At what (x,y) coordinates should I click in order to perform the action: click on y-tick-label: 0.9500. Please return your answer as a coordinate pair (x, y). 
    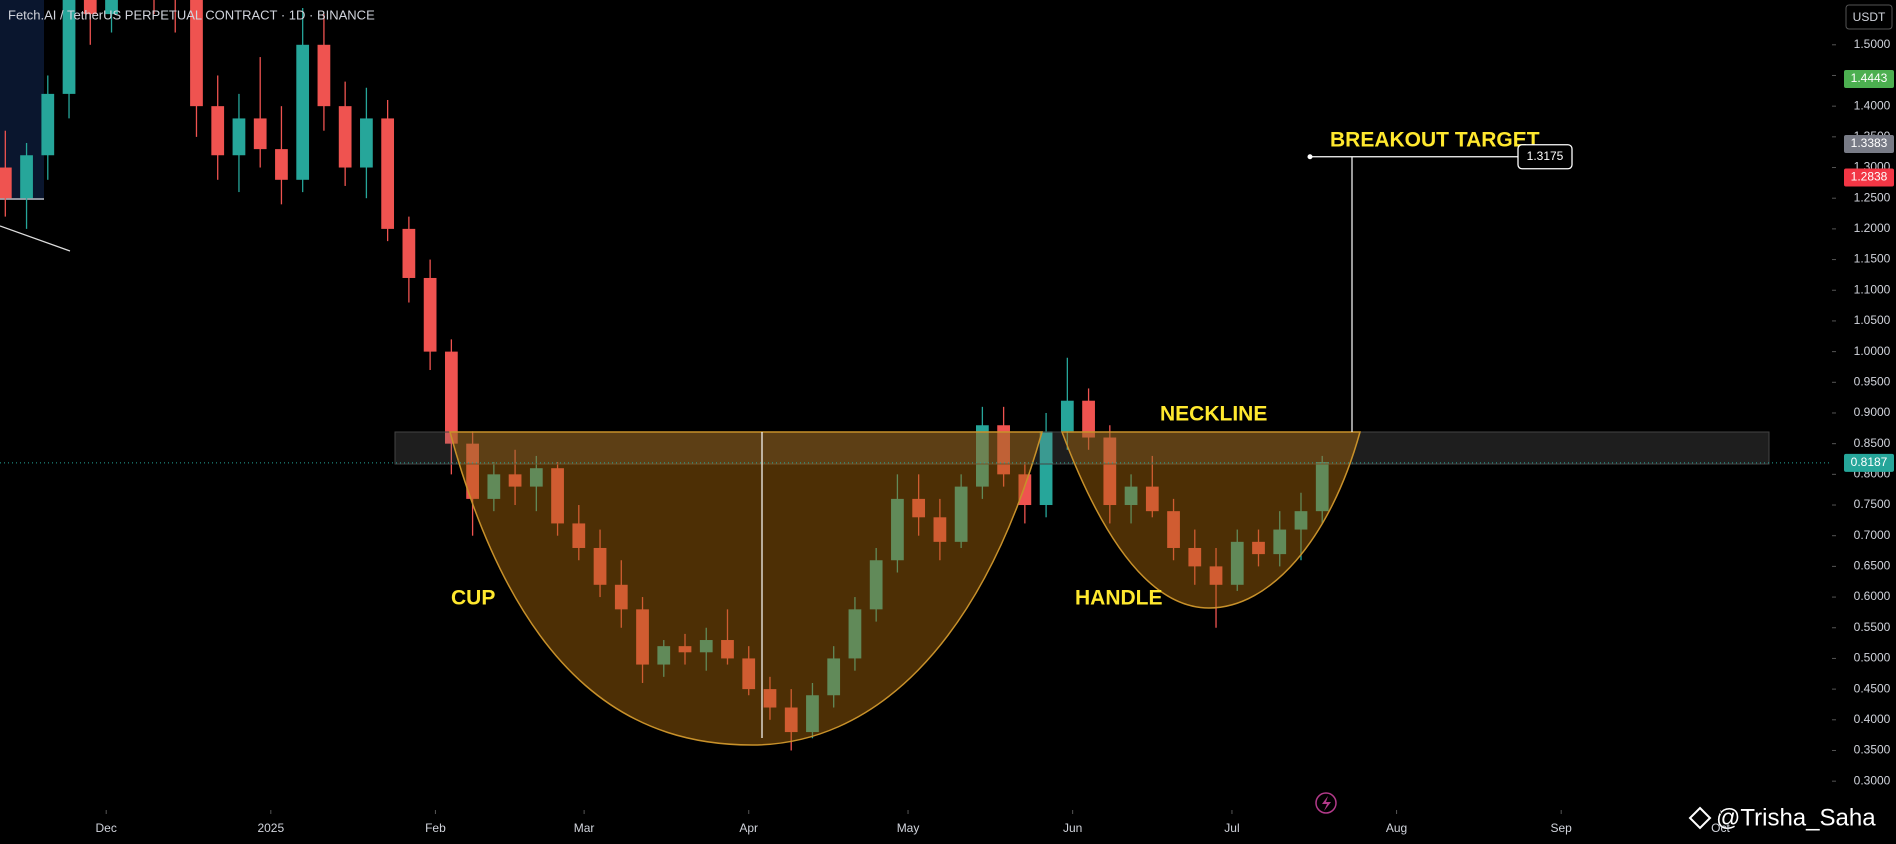
    Looking at the image, I should click on (1872, 381).